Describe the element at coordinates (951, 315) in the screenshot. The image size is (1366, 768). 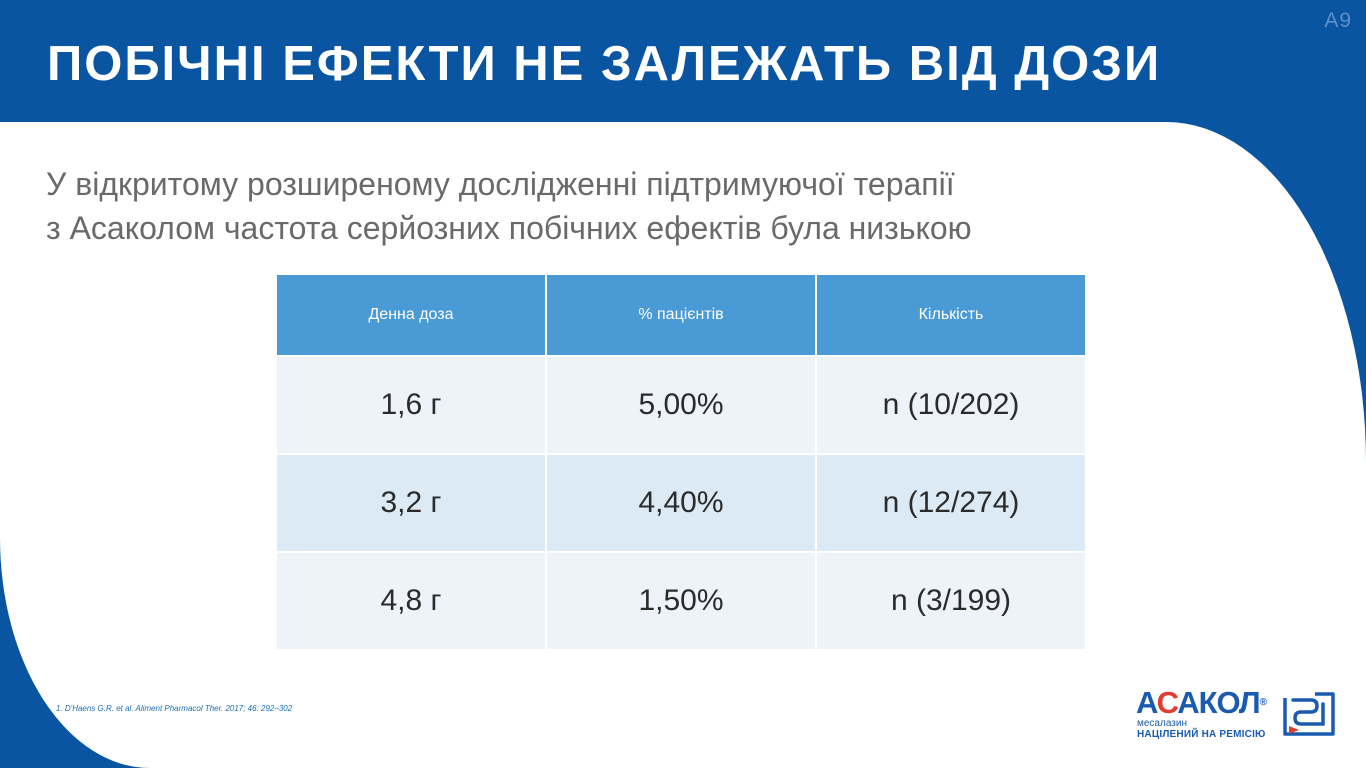
I see `column-header-count: Кількість` at that location.